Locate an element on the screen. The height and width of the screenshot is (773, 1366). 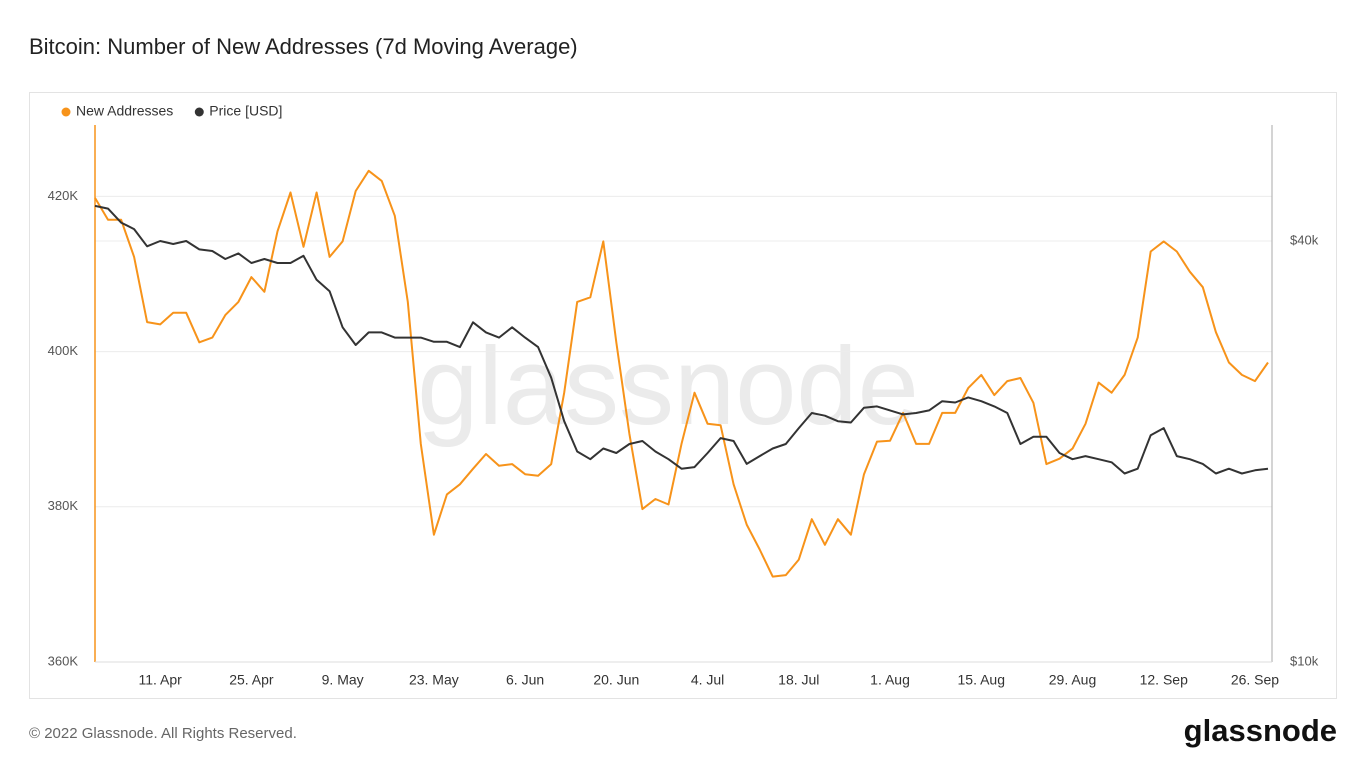
x-tick-label: 25. Apr is located at coordinates (251, 680).